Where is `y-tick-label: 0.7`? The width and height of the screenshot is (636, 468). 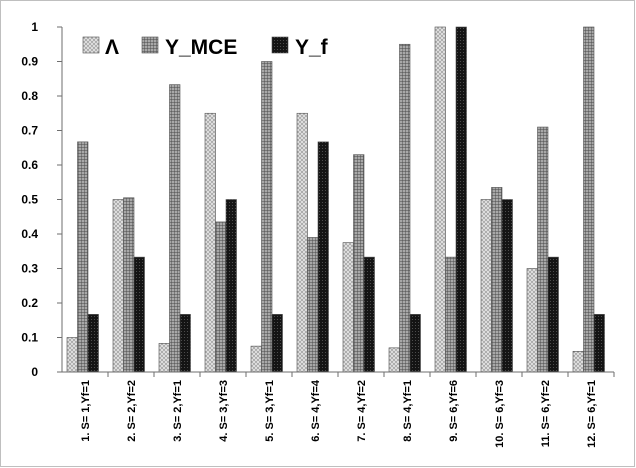 y-tick-label: 0.7 is located at coordinates (29, 131).